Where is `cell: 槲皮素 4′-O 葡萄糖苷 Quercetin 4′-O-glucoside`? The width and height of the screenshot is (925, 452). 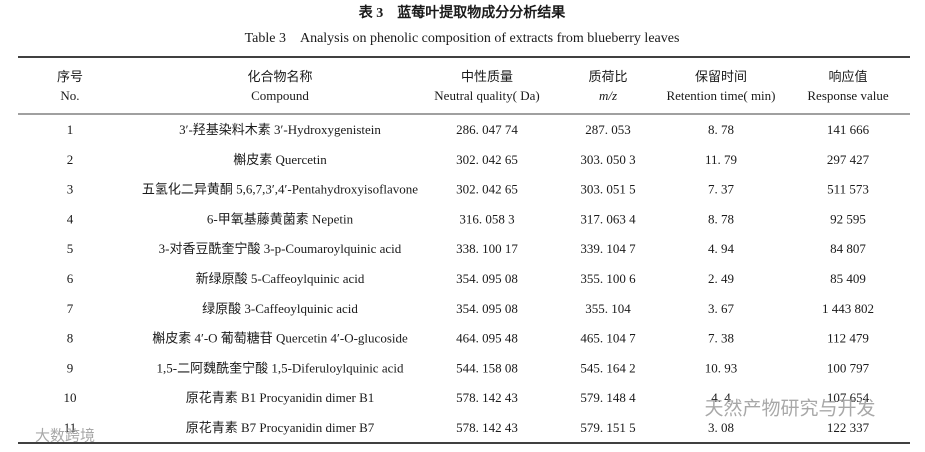 cell: 槲皮素 4′-O 葡萄糖苷 Quercetin 4′-O-glucoside is located at coordinates (280, 338).